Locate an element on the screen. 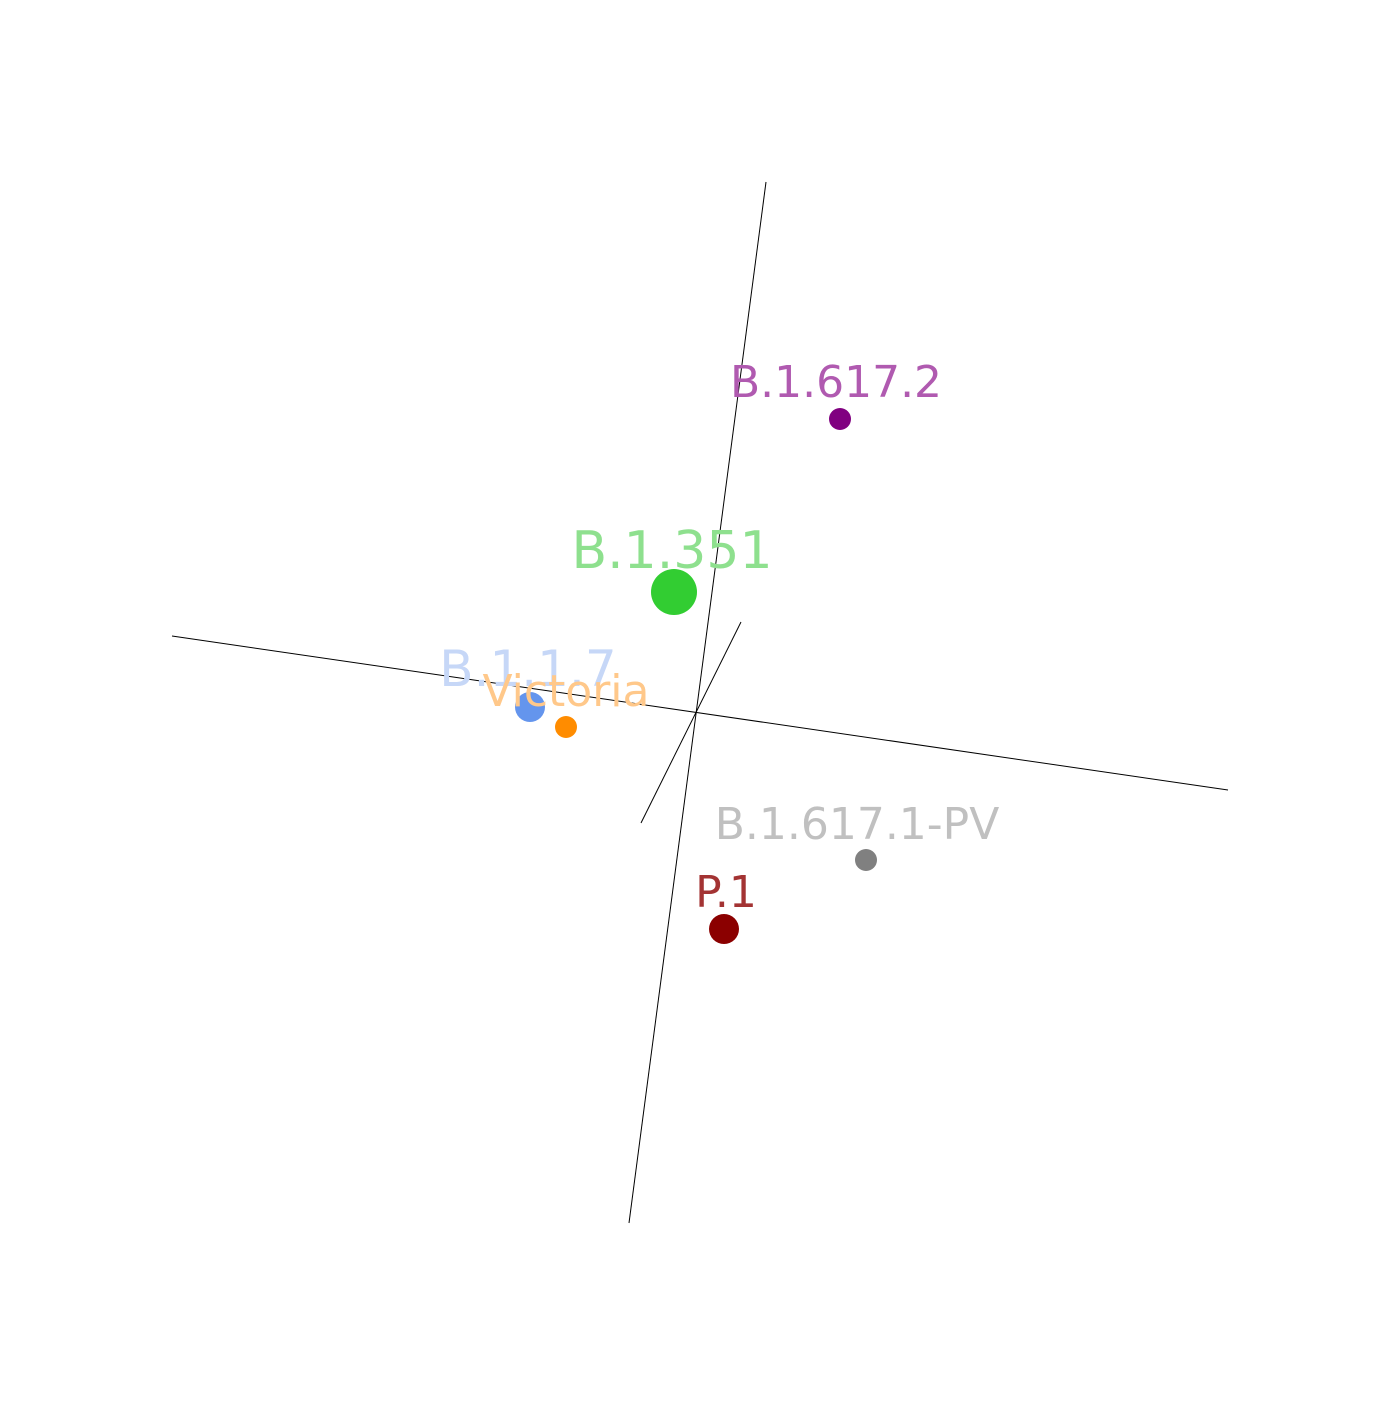 This screenshot has width=1392, height=1426. point-label-b-1-617-1-pv: B.1.617.1-PV is located at coordinates (857, 824).